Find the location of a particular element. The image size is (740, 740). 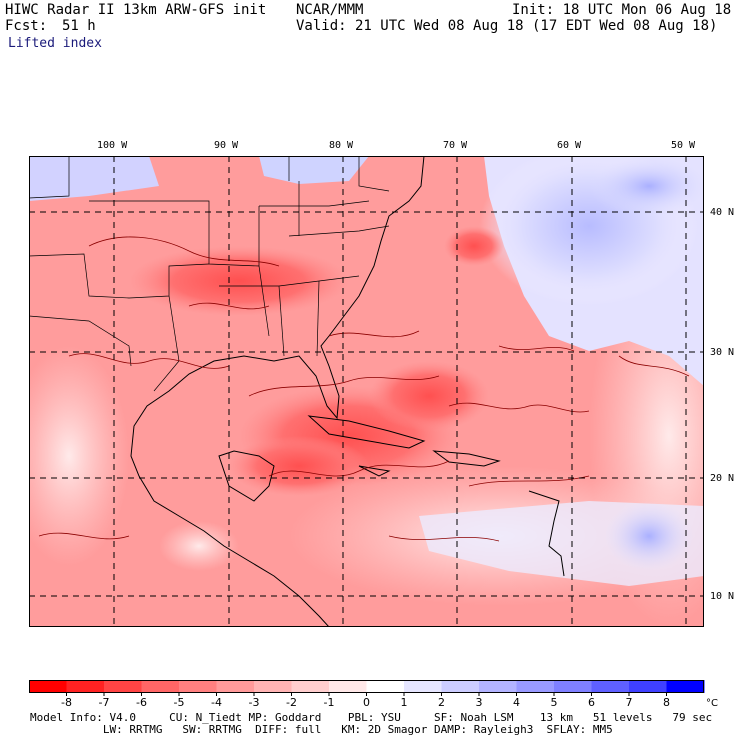

lat-label-30n: 30 N is located at coordinates (722, 352).